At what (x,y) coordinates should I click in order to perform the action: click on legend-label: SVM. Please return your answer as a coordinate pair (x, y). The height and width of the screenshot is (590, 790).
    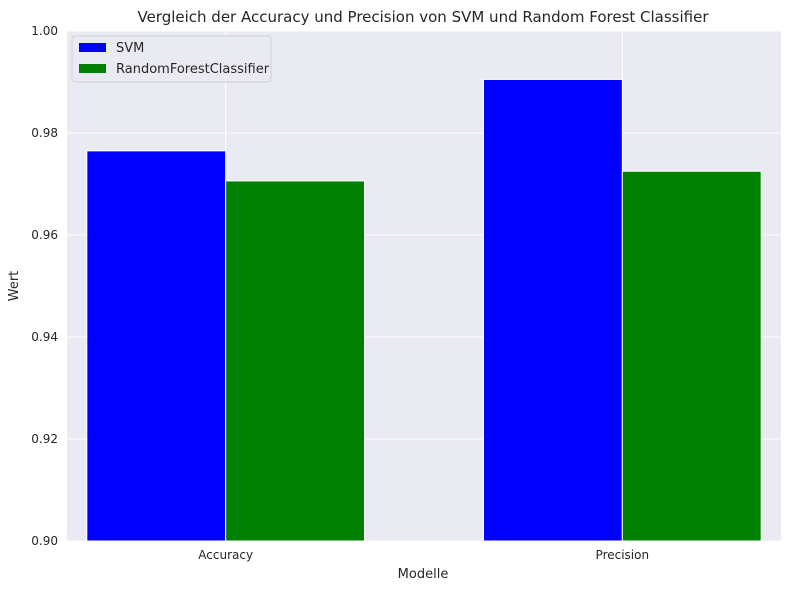
    Looking at the image, I should click on (130, 48).